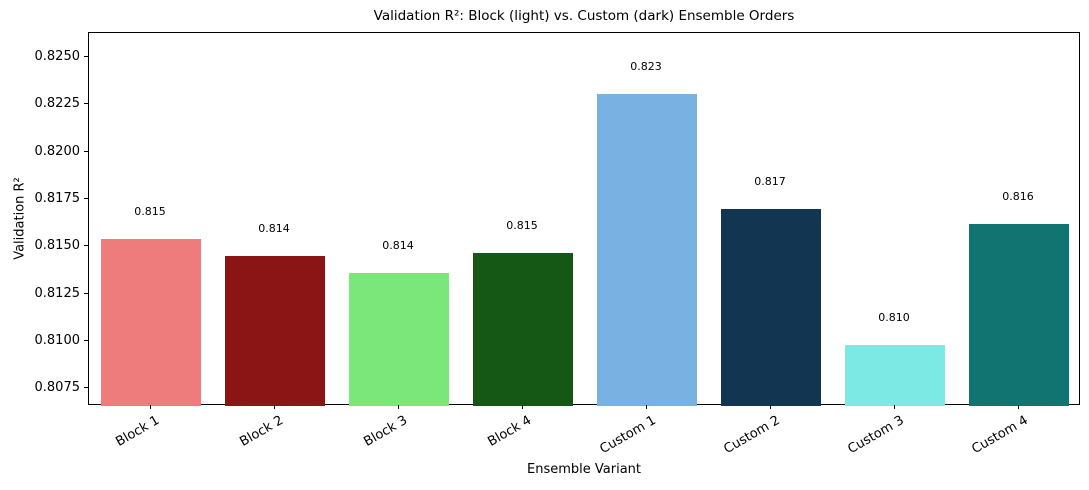 This screenshot has height=490, width=1089. Describe the element at coordinates (57, 388) in the screenshot. I see `y-tick-label: 0.8075` at that location.